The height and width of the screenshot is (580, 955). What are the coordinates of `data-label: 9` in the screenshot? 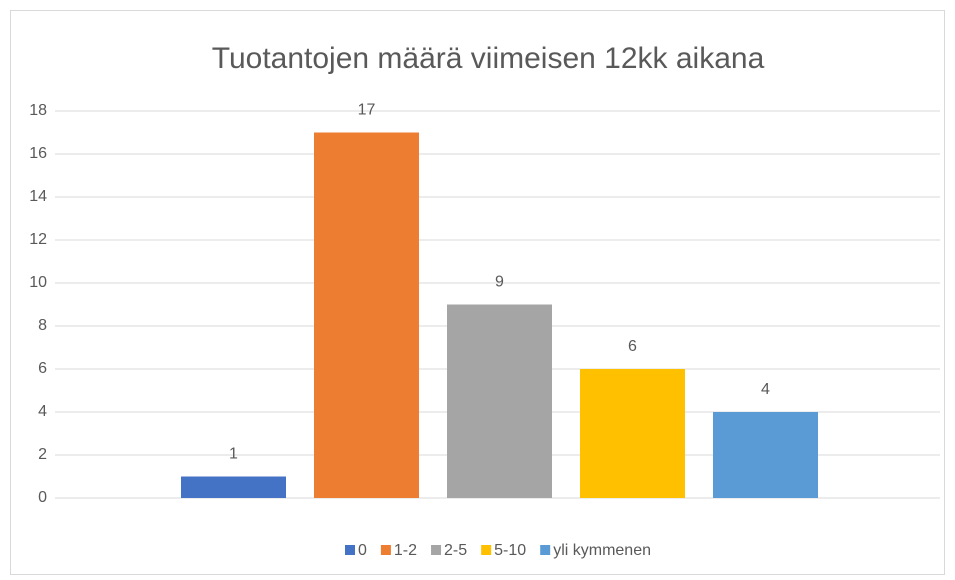 It's located at (499, 282).